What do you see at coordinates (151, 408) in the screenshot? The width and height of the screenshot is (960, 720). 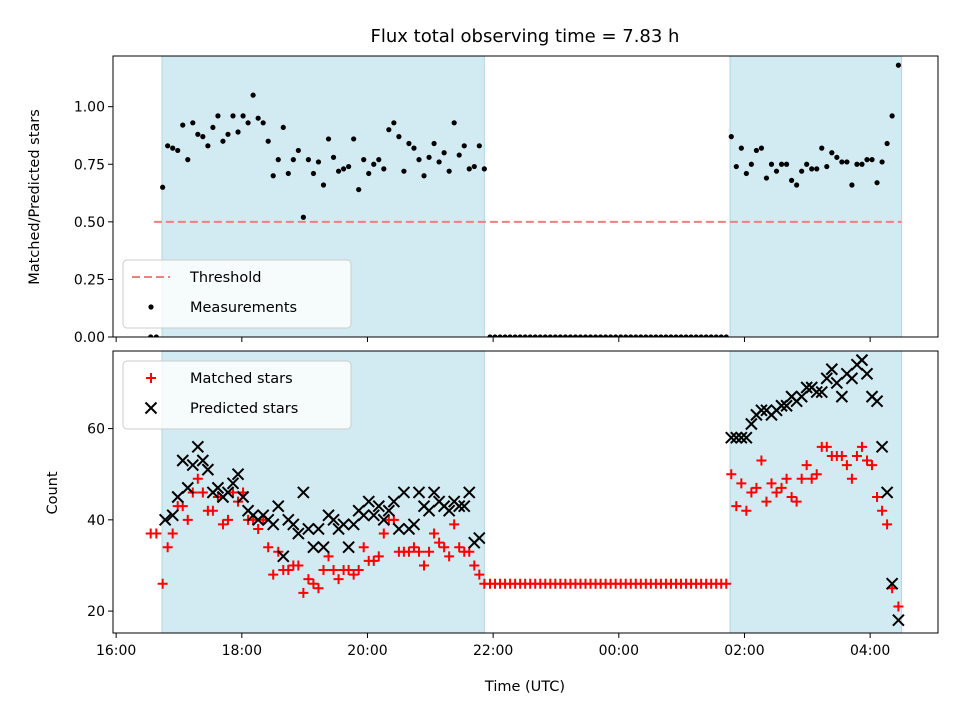 I see `legend-swatch-predicted` at bounding box center [151, 408].